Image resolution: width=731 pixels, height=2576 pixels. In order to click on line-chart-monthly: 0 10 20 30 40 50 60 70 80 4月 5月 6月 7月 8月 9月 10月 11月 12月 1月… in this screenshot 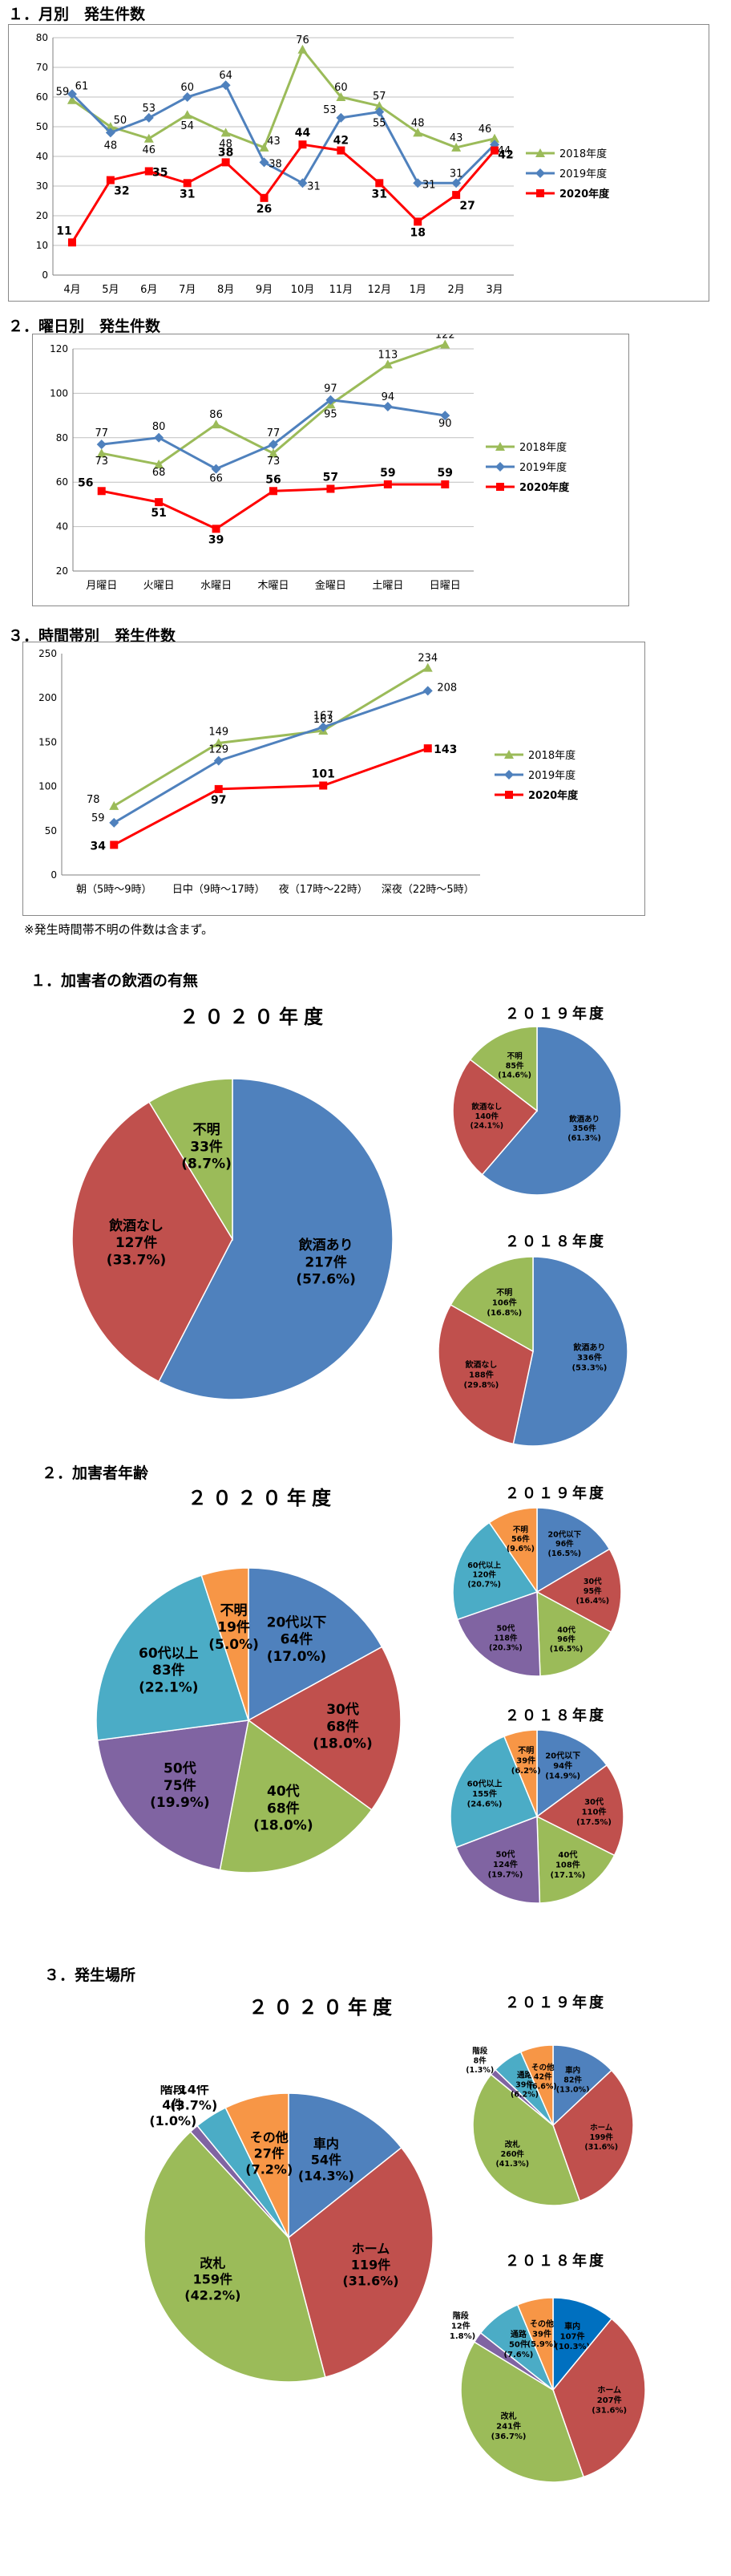, I will do `click(358, 163)`.